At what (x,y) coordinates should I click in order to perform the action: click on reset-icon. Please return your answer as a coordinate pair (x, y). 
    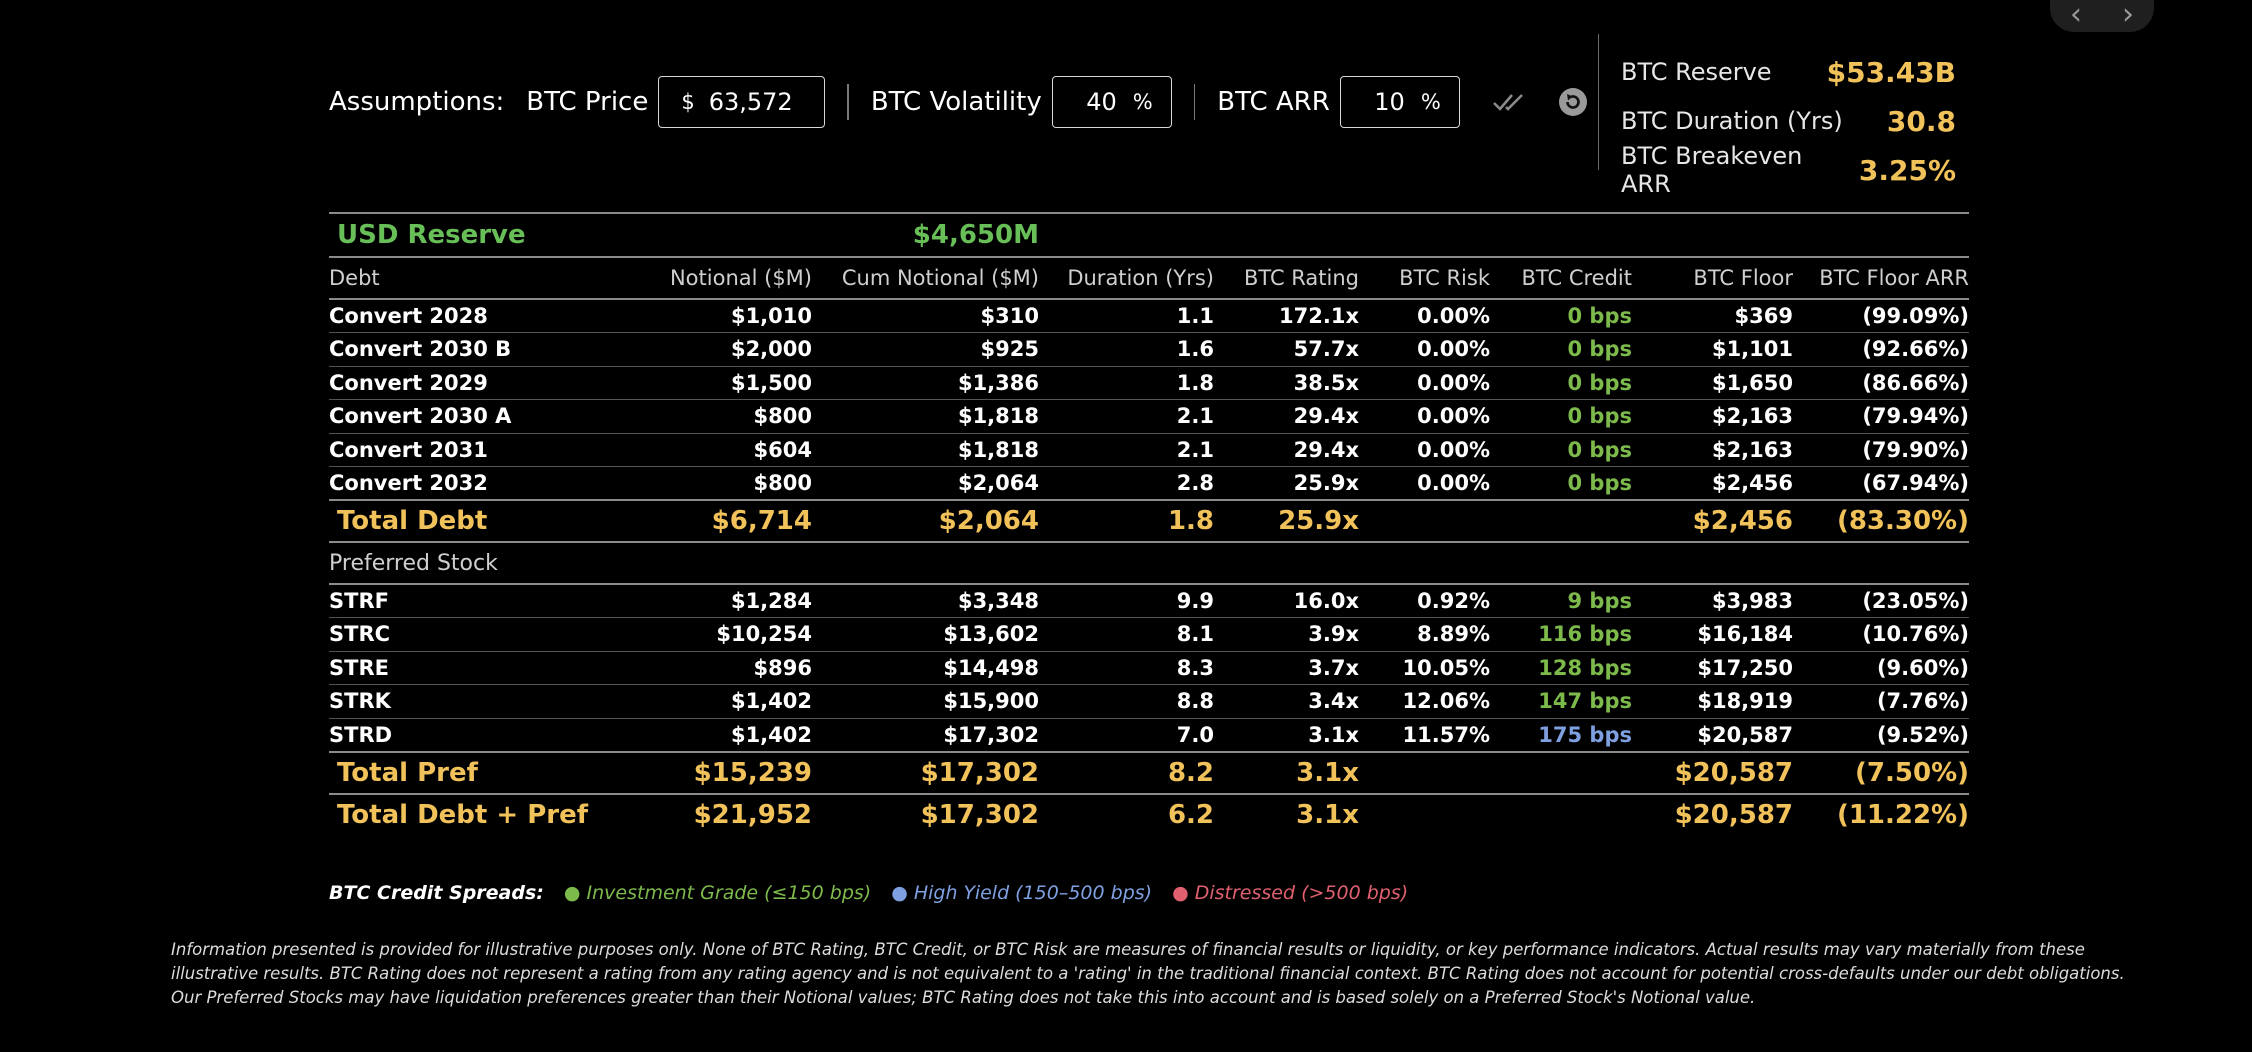
    Looking at the image, I should click on (1573, 102).